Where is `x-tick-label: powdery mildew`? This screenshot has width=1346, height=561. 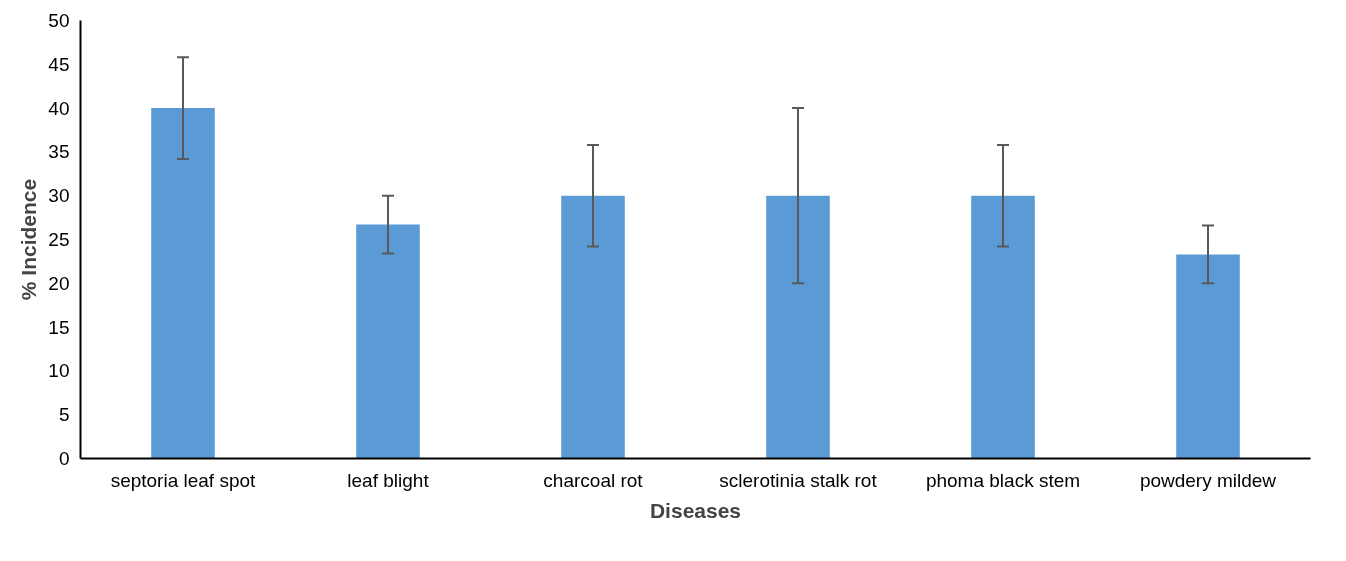 x-tick-label: powdery mildew is located at coordinates (1208, 480).